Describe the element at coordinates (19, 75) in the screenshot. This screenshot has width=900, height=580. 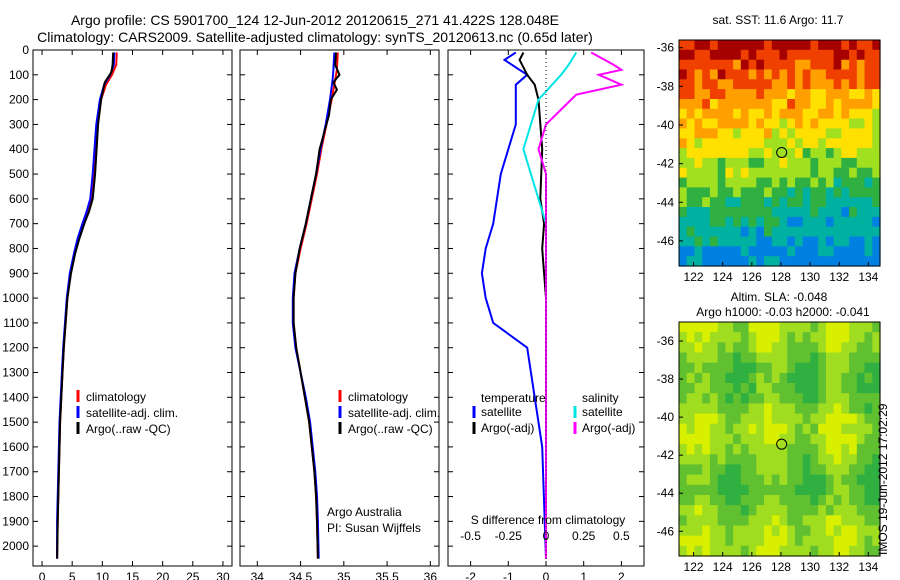
I see `depth-tick-label: 100` at that location.